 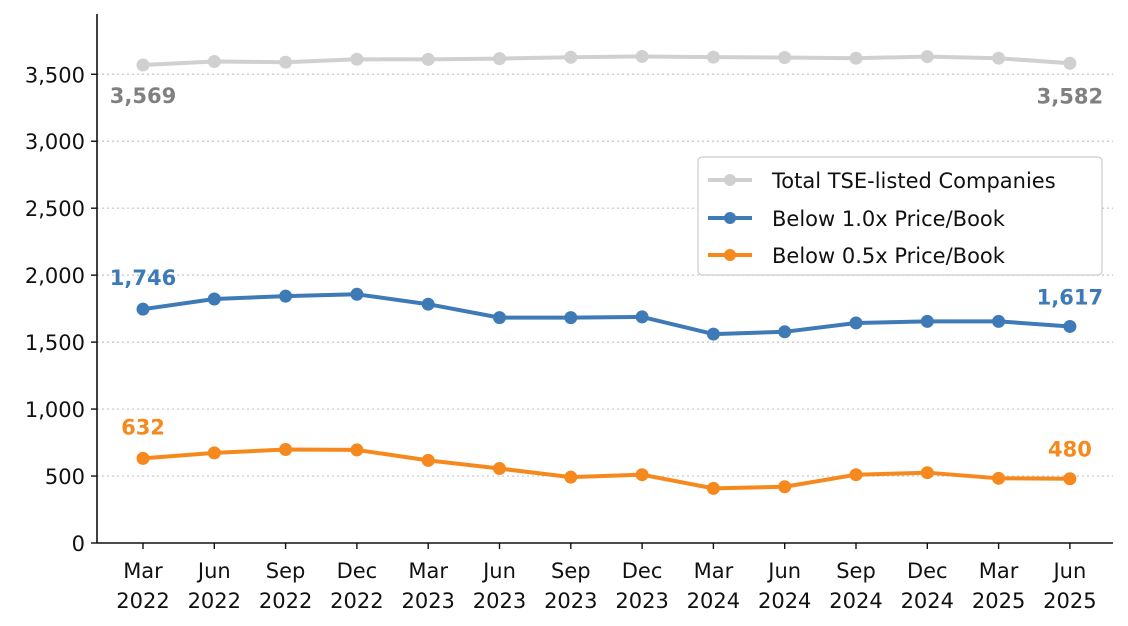 I want to click on x-tick-label: Dec 2024, so click(x=927, y=586).